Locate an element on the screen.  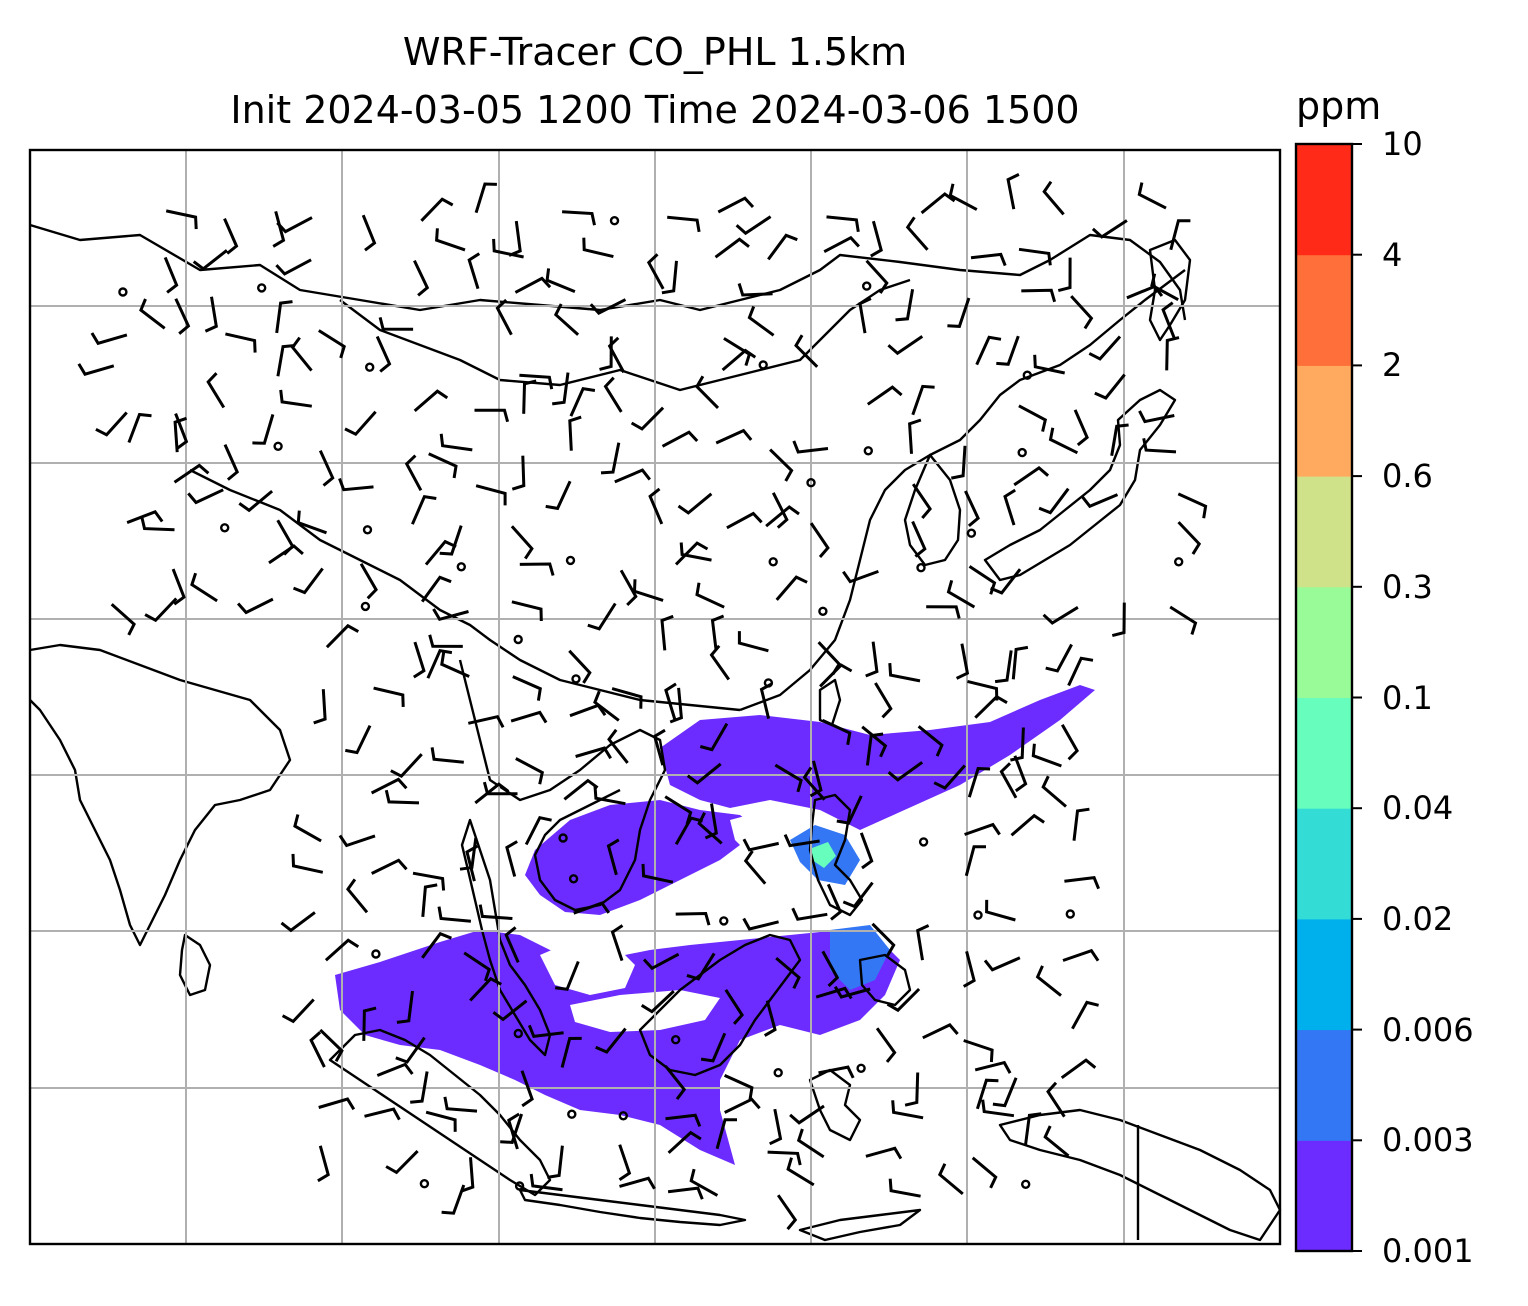
plume-hole-java-sea is located at coordinates (645, 1011).